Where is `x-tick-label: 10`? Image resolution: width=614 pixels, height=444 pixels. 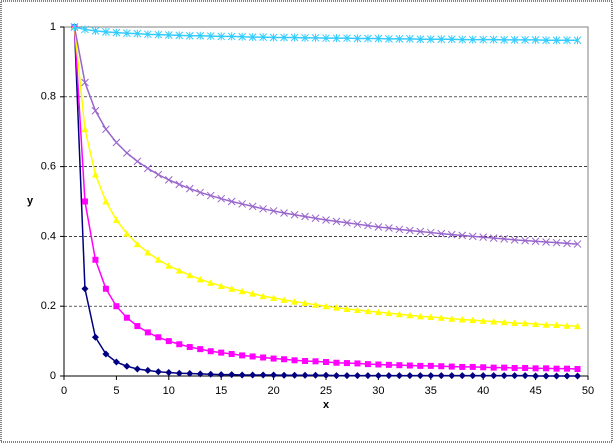 x-tick-label: 10 is located at coordinates (169, 391).